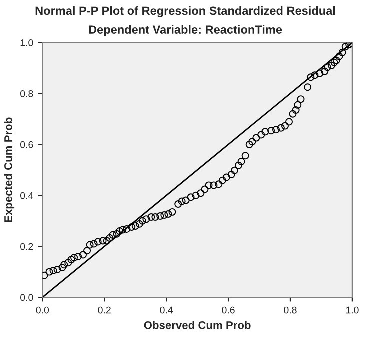  What do you see at coordinates (27, 144) in the screenshot?
I see `y-tick-label: 0.6` at bounding box center [27, 144].